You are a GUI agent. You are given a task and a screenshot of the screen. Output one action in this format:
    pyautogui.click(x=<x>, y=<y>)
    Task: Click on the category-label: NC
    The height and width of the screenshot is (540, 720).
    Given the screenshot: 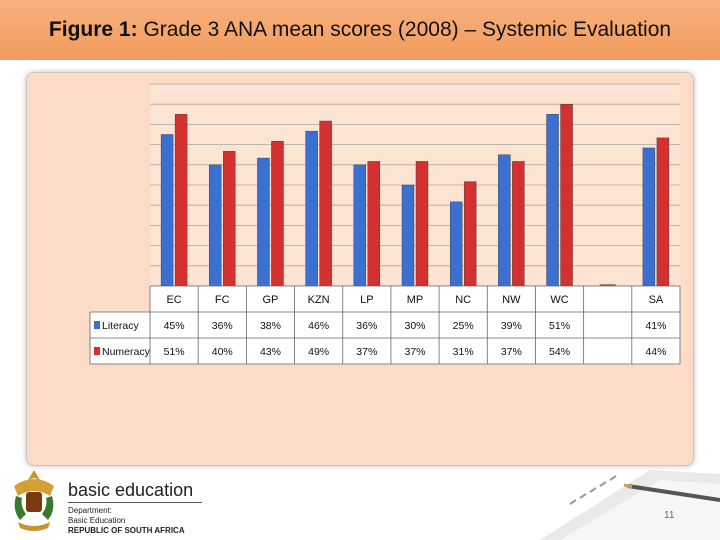 What is the action you would take?
    pyautogui.click(x=463, y=300)
    